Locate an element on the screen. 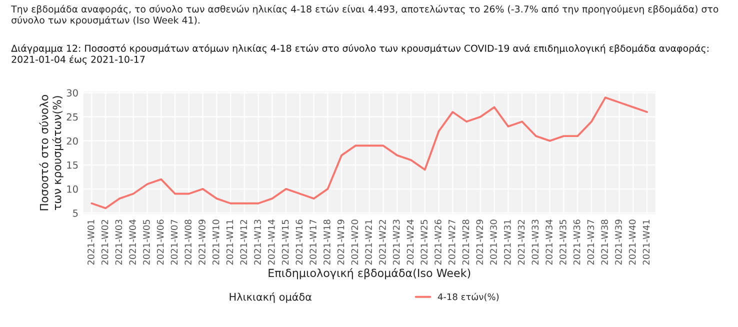  y-tick-label: 5 is located at coordinates (75, 213).